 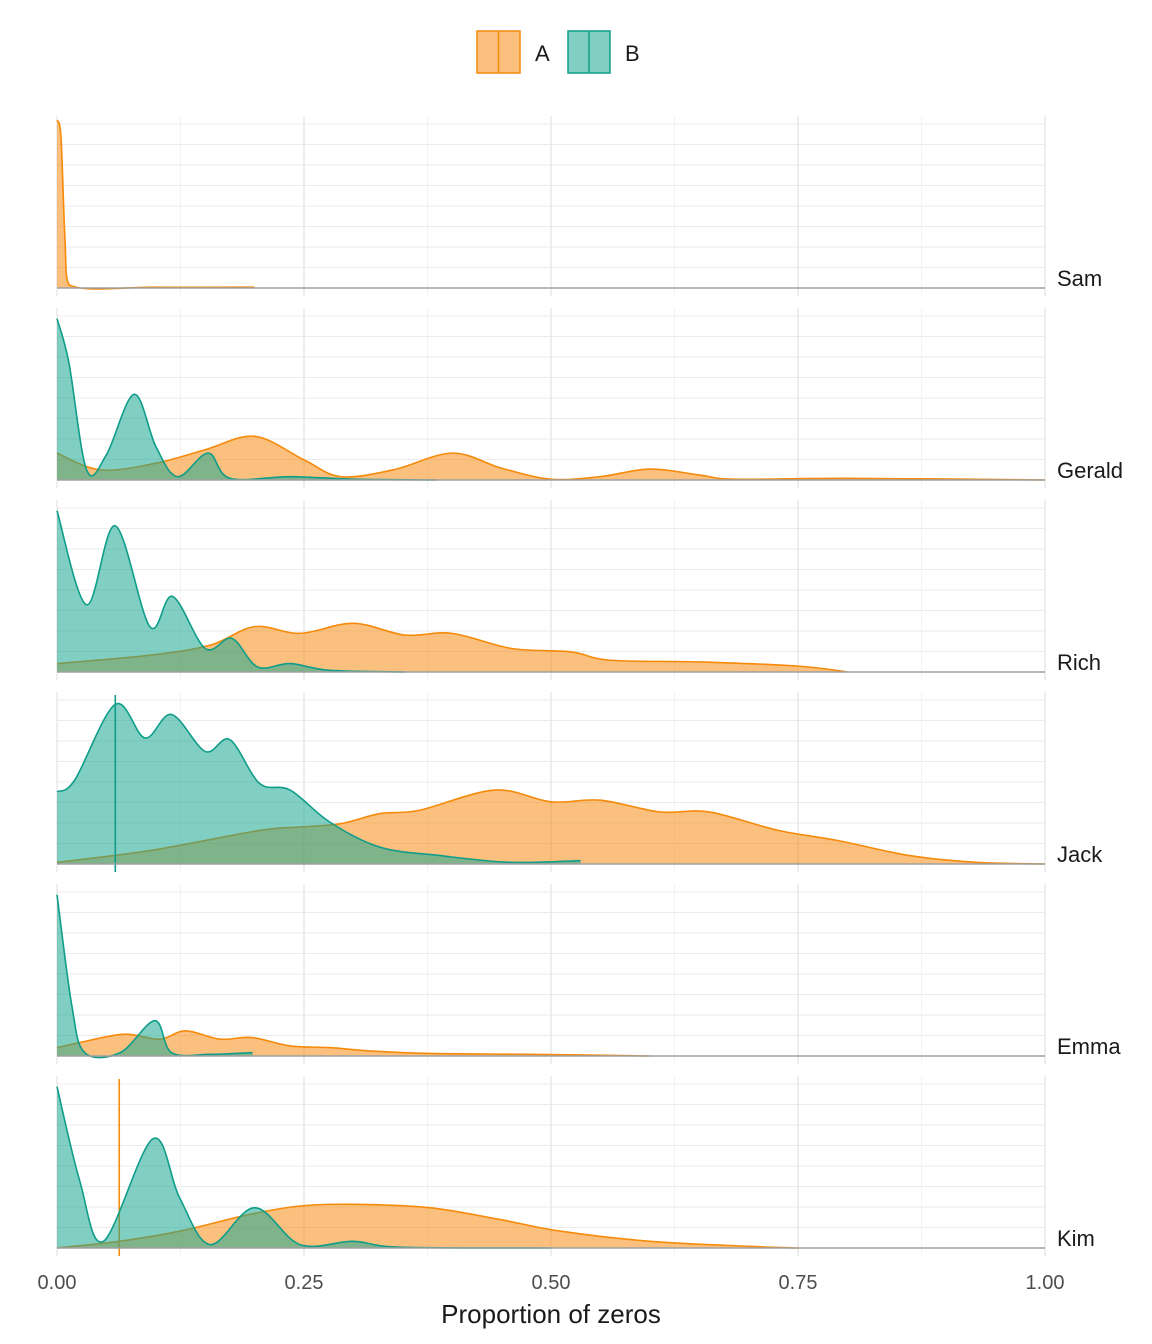 What do you see at coordinates (542, 53) in the screenshot?
I see `legend-label-a: A` at bounding box center [542, 53].